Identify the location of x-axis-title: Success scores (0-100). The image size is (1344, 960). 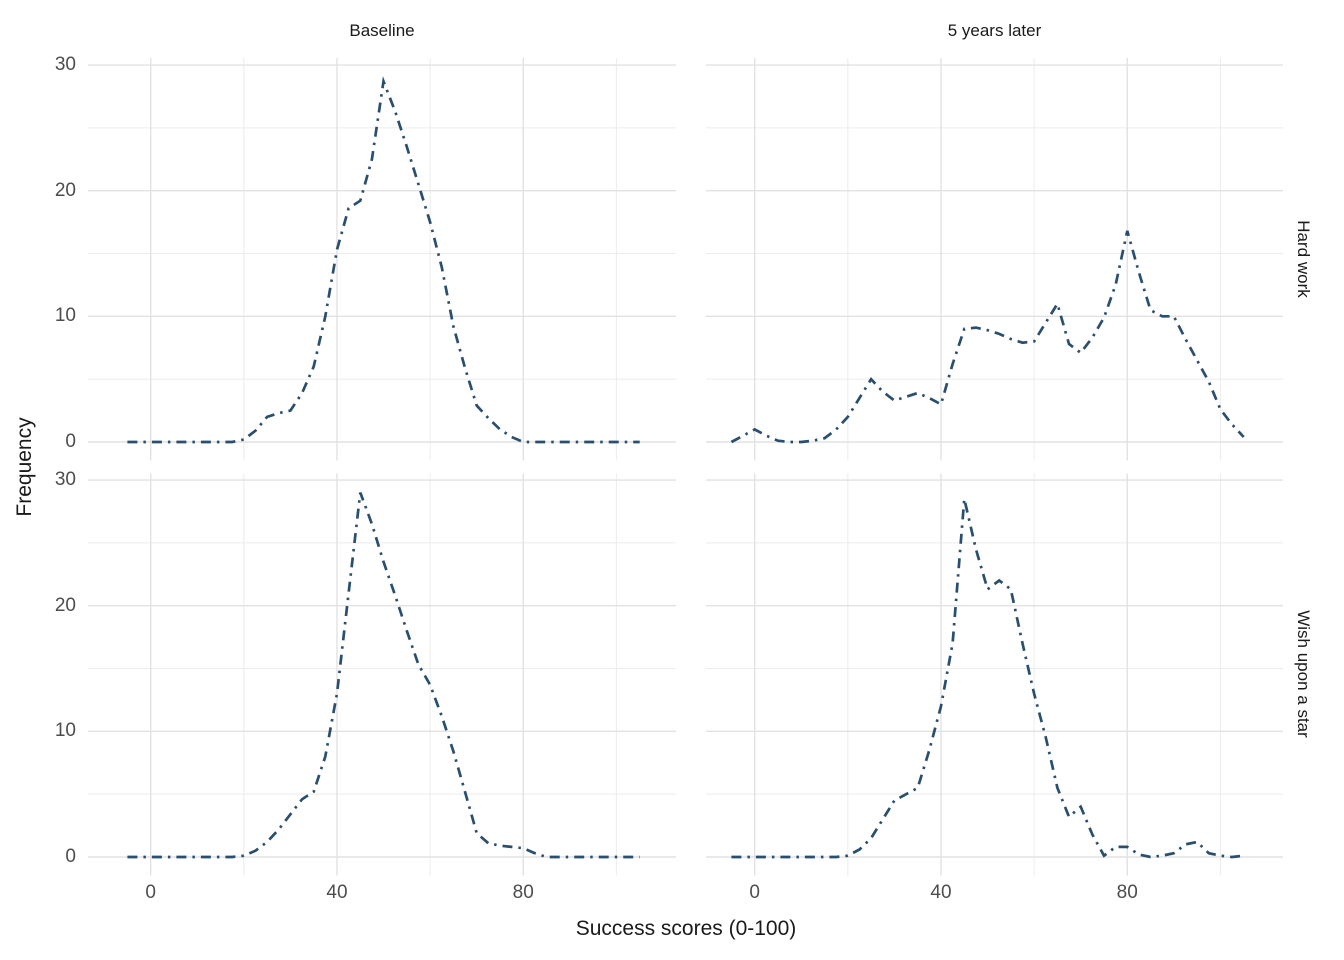
(686, 928).